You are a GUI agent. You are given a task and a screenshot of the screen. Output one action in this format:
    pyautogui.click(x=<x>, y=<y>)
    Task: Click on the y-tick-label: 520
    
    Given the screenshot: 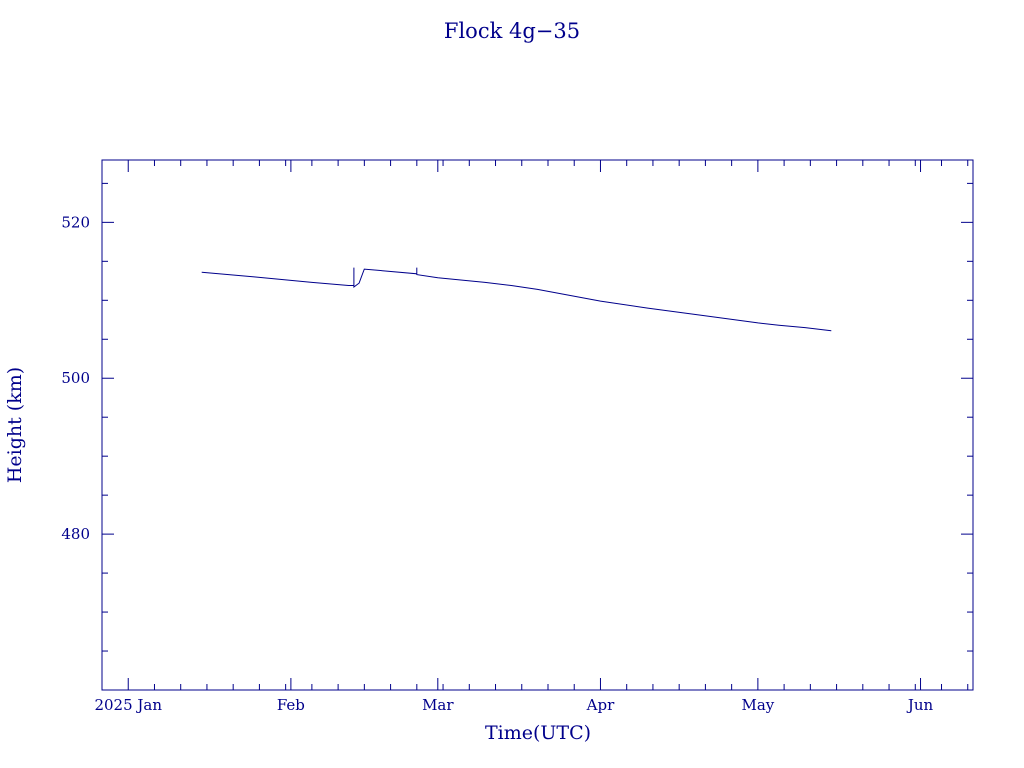 What is the action you would take?
    pyautogui.click(x=75, y=222)
    